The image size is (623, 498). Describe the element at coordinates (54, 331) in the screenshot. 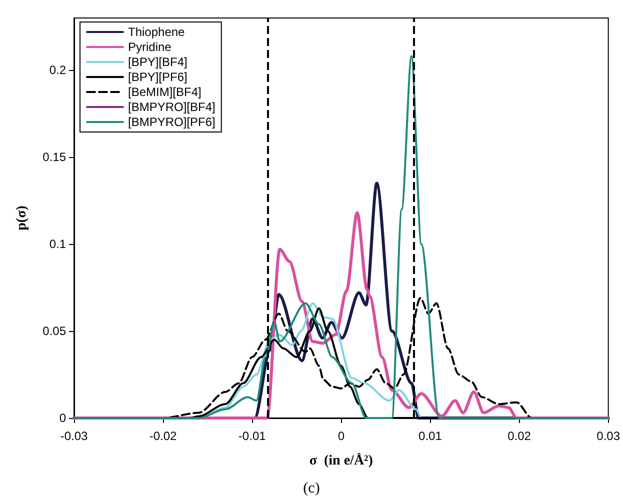

I see `y-tick-label: 0.05` at that location.